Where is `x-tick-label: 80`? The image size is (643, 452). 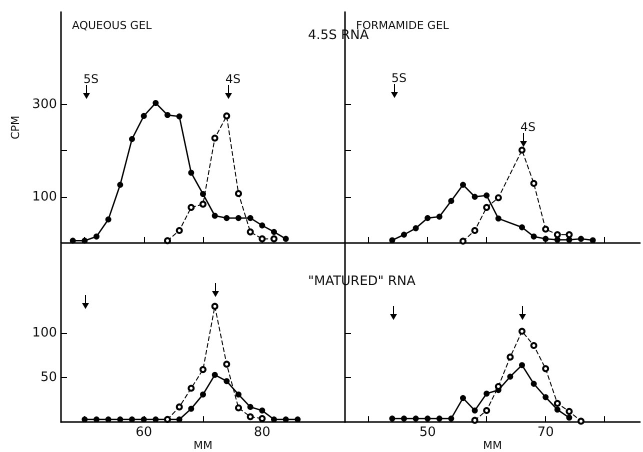 x-tick-label: 80 is located at coordinates (262, 432).